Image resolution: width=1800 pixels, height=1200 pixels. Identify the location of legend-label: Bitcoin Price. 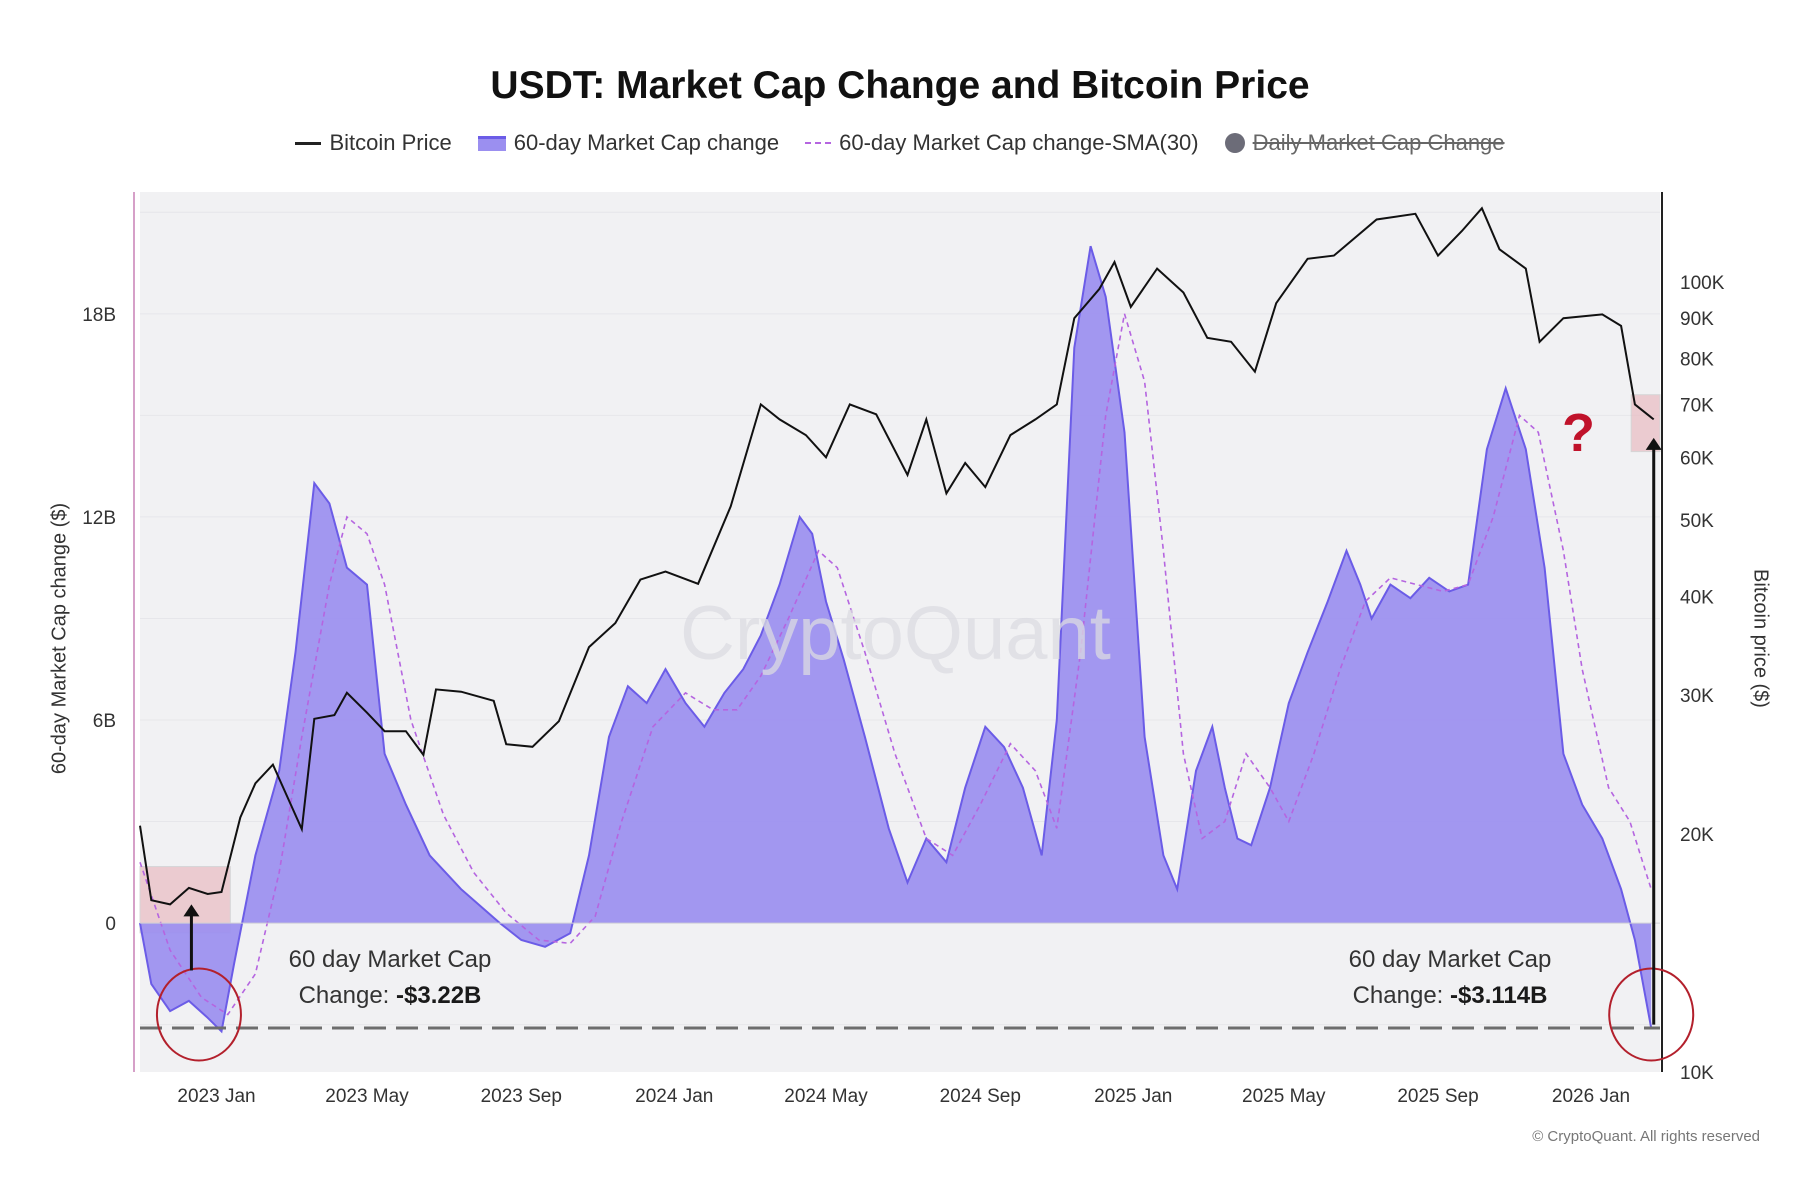
(390, 142).